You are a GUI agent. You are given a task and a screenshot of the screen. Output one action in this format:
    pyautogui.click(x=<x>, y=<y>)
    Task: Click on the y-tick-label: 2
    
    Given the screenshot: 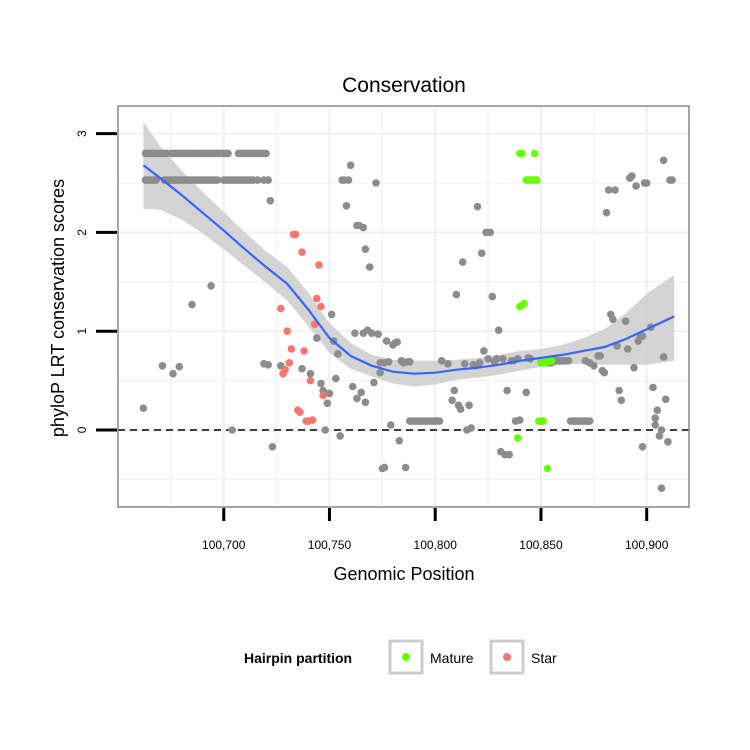 What is the action you would take?
    pyautogui.click(x=82, y=232)
    